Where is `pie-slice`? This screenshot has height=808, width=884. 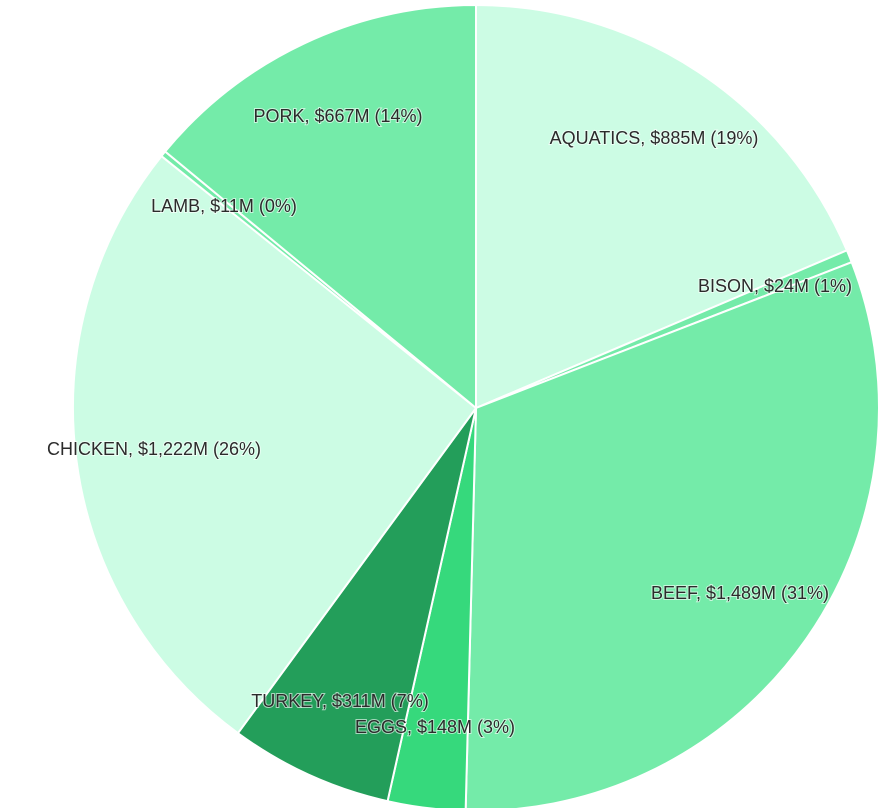
pie-slice is located at coordinates (356, 605).